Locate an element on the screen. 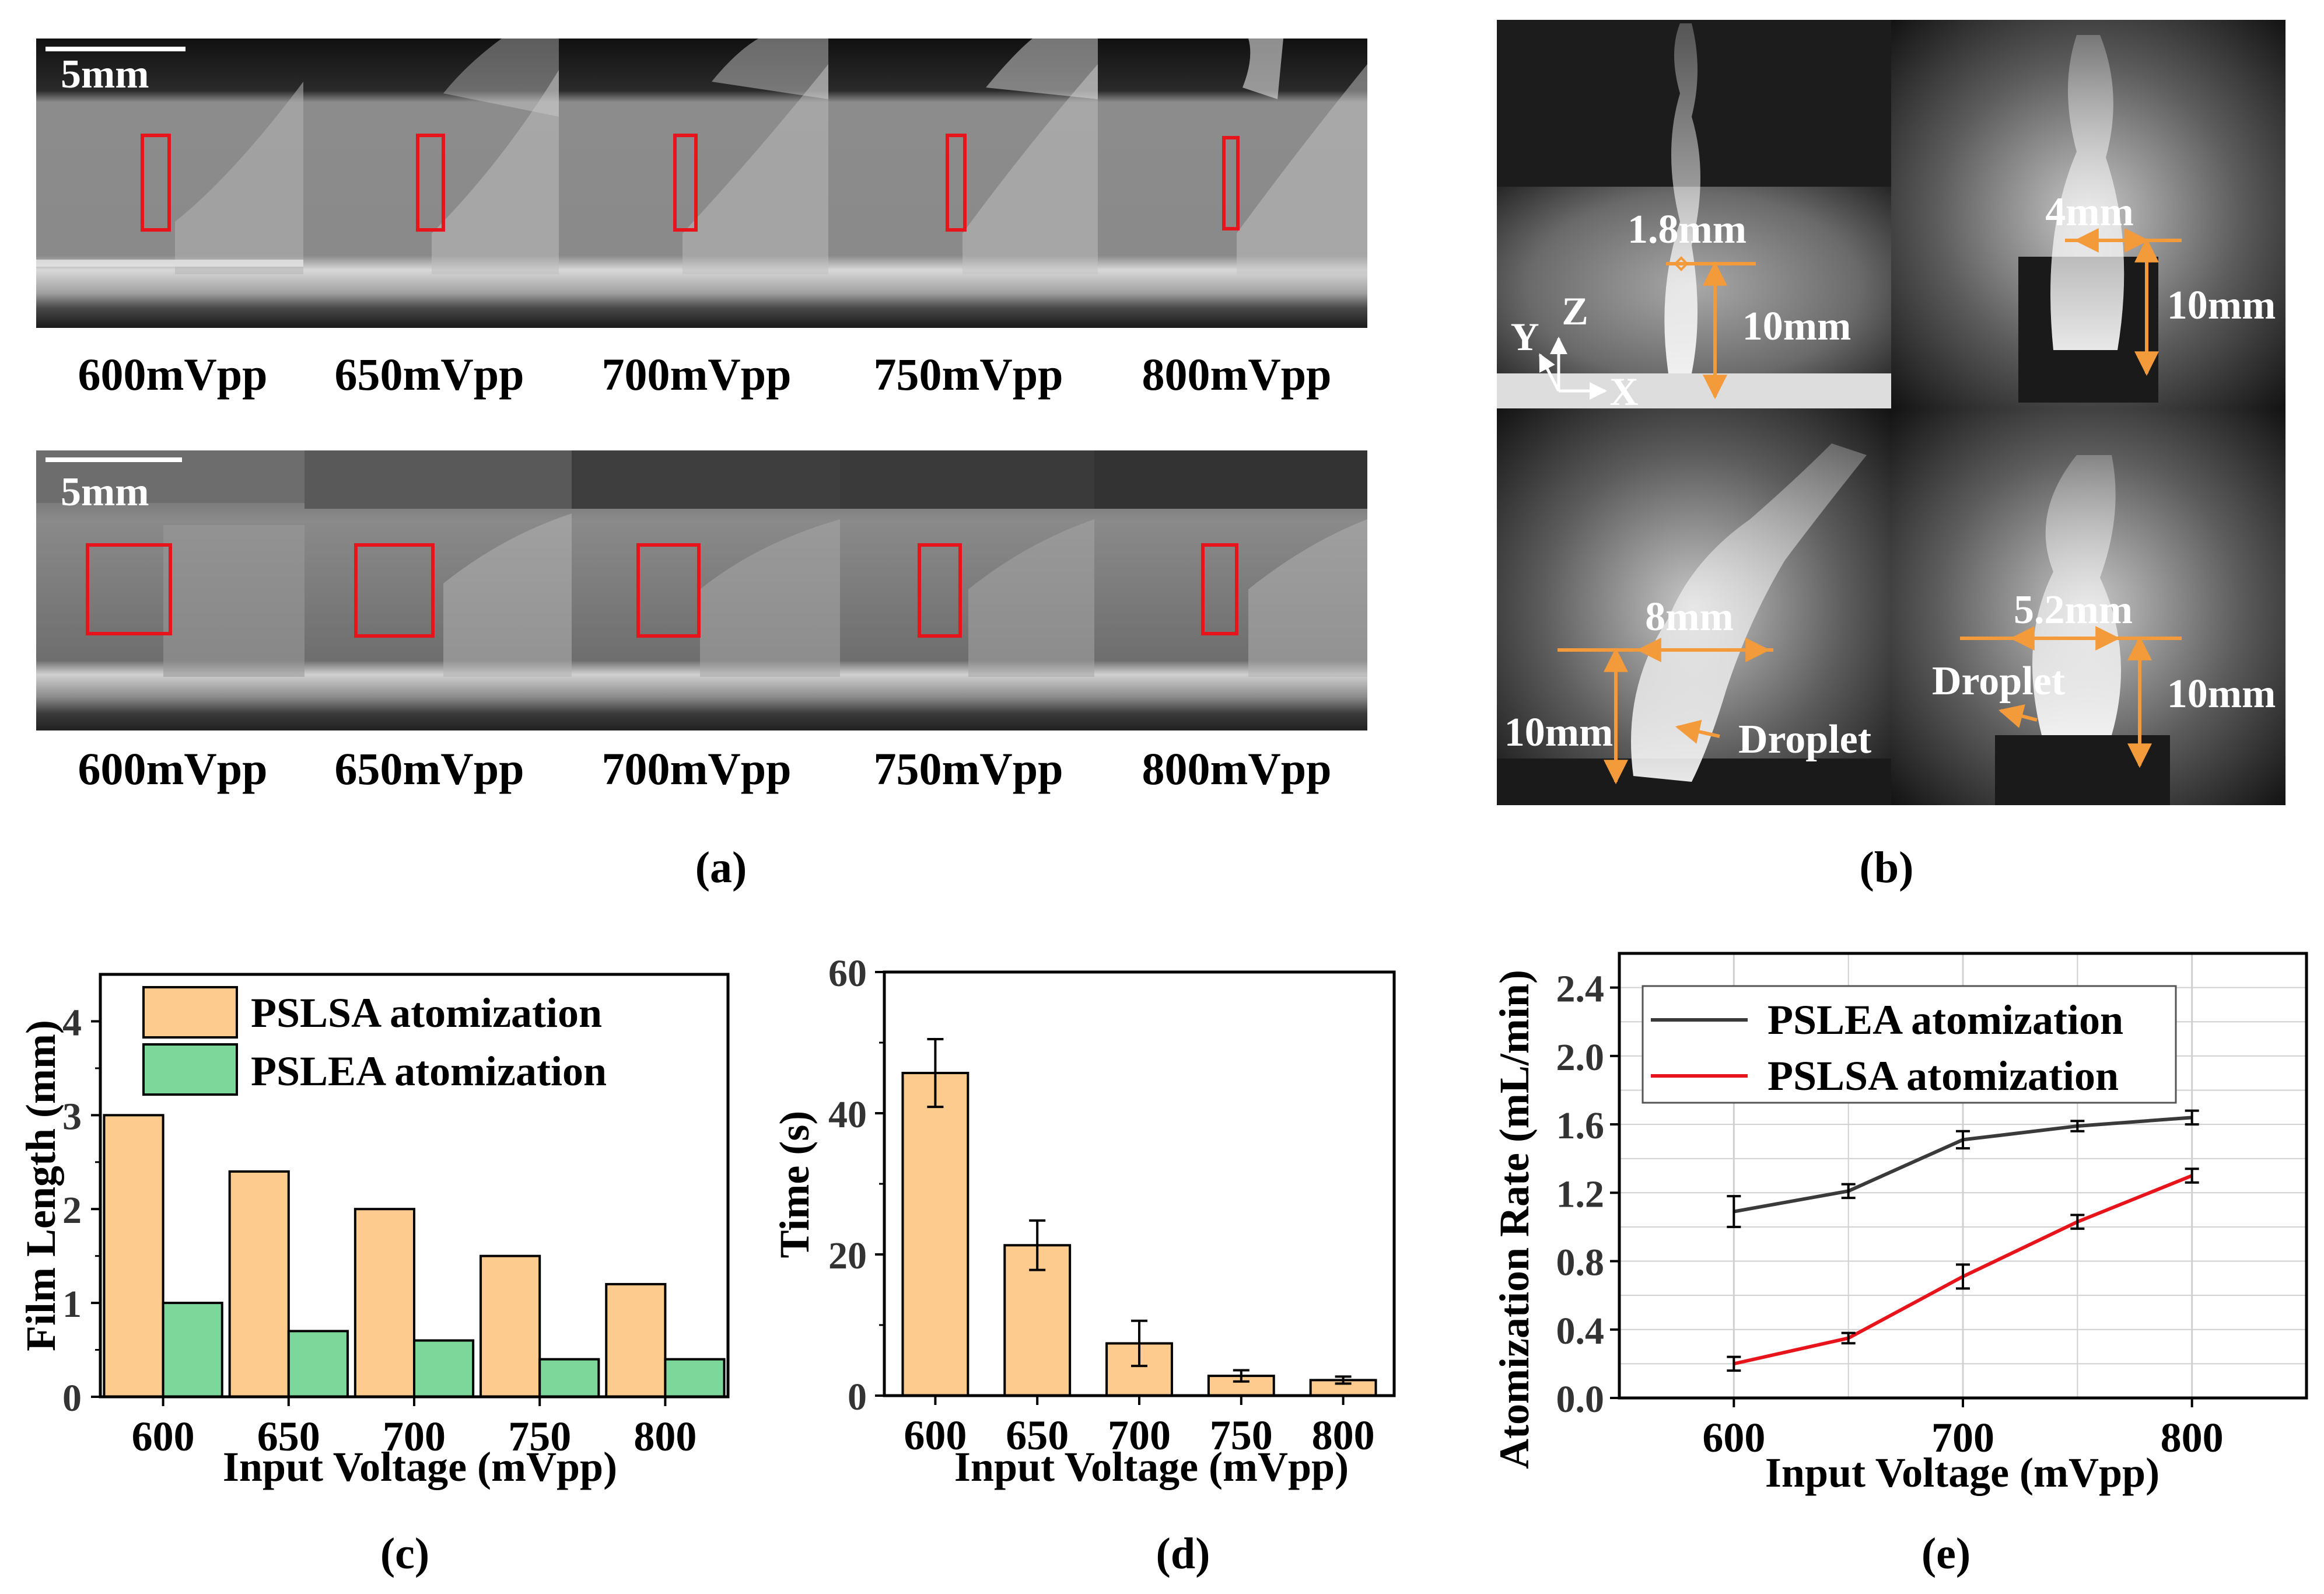 This screenshot has width=2324, height=1594. ytick-label-e-1.6: 1.6 is located at coordinates (1580, 1125).